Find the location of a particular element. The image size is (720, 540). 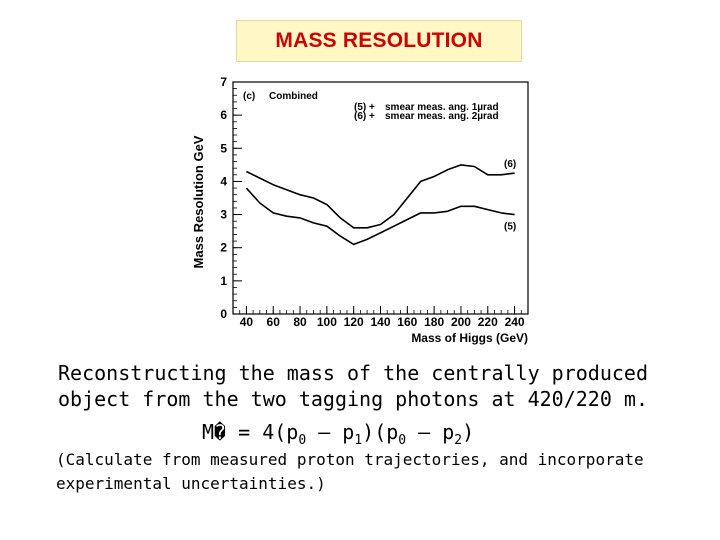

y-tick-label: 5 is located at coordinates (223, 148).